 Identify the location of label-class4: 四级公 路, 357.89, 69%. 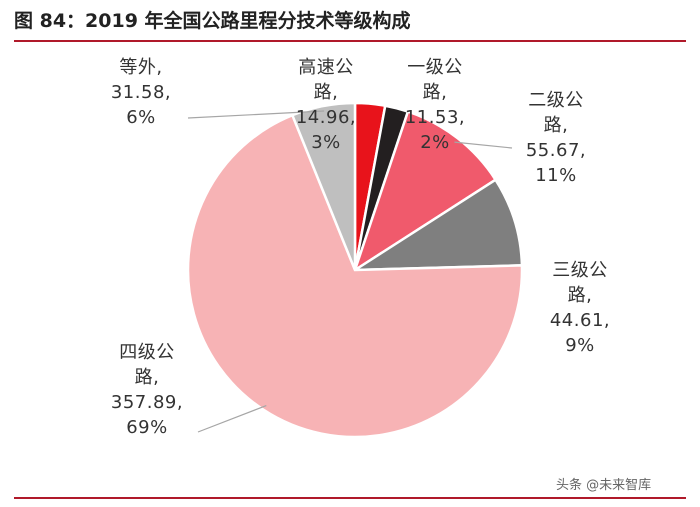
(147, 390).